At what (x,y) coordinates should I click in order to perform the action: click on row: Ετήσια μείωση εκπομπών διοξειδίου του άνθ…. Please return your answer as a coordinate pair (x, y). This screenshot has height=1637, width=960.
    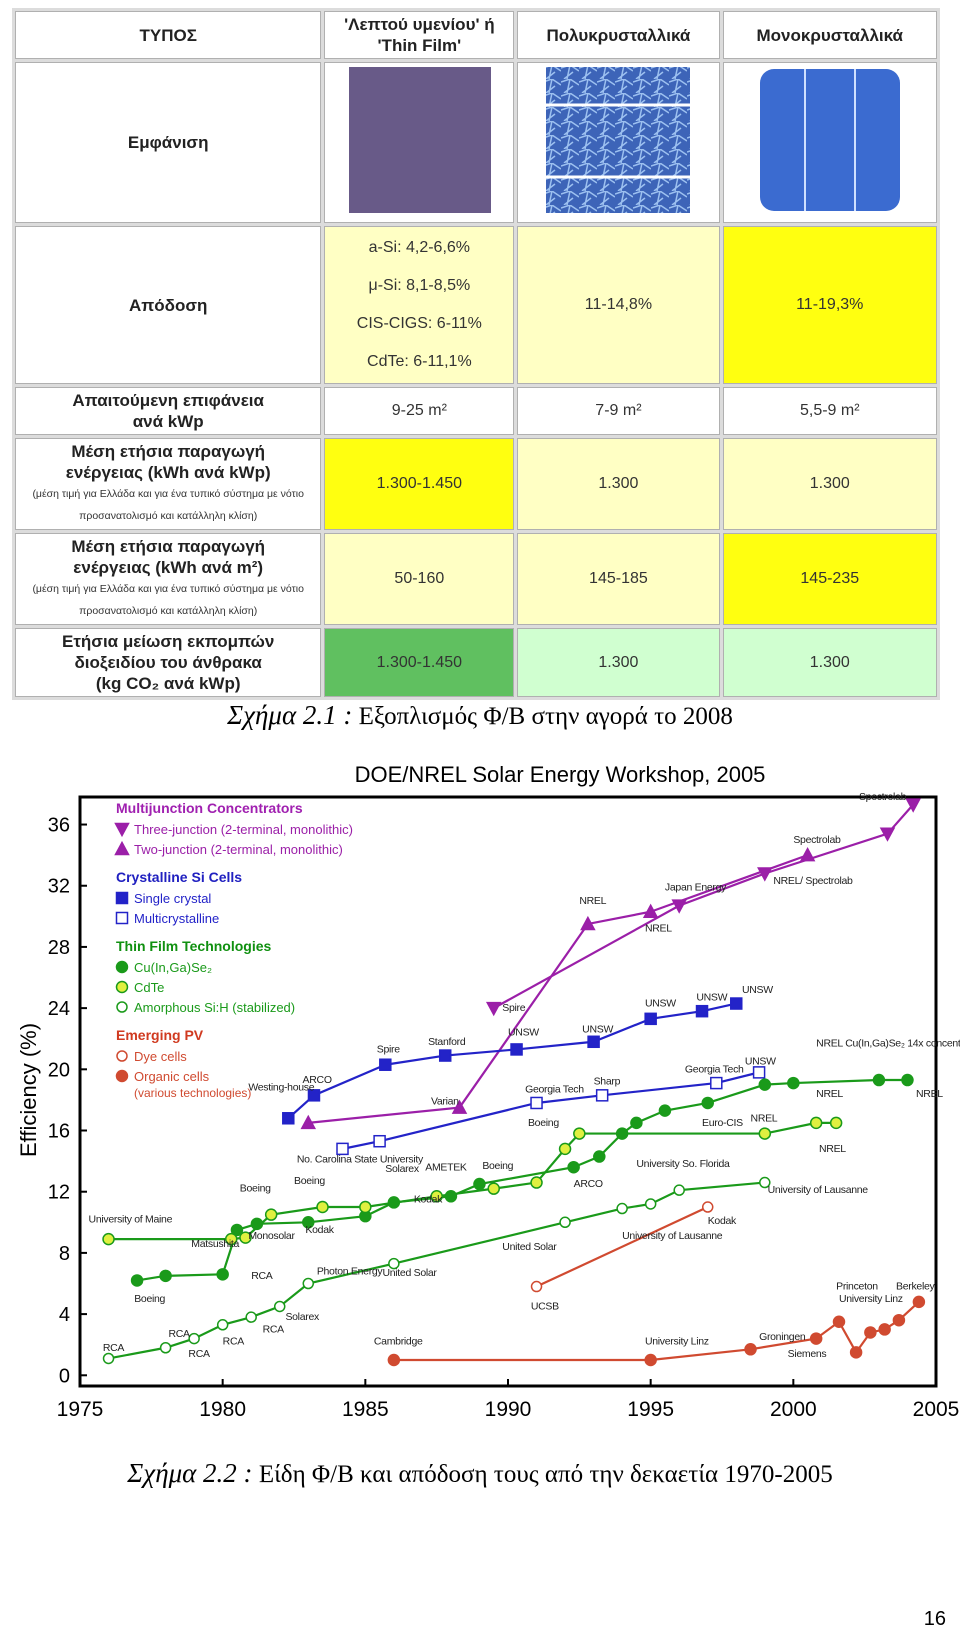
    Looking at the image, I should click on (476, 662).